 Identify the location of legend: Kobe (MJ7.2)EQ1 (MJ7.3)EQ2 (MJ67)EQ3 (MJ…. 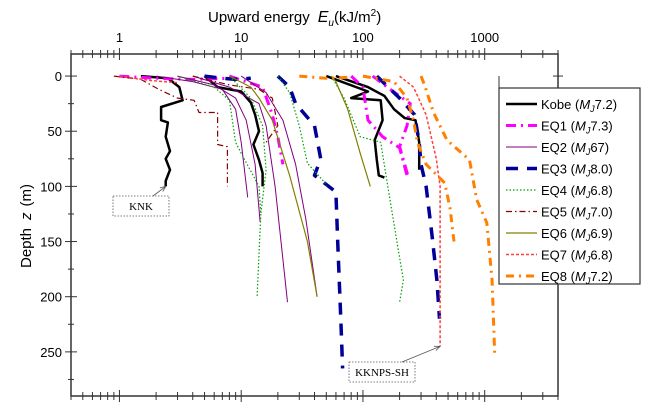
(569, 181).